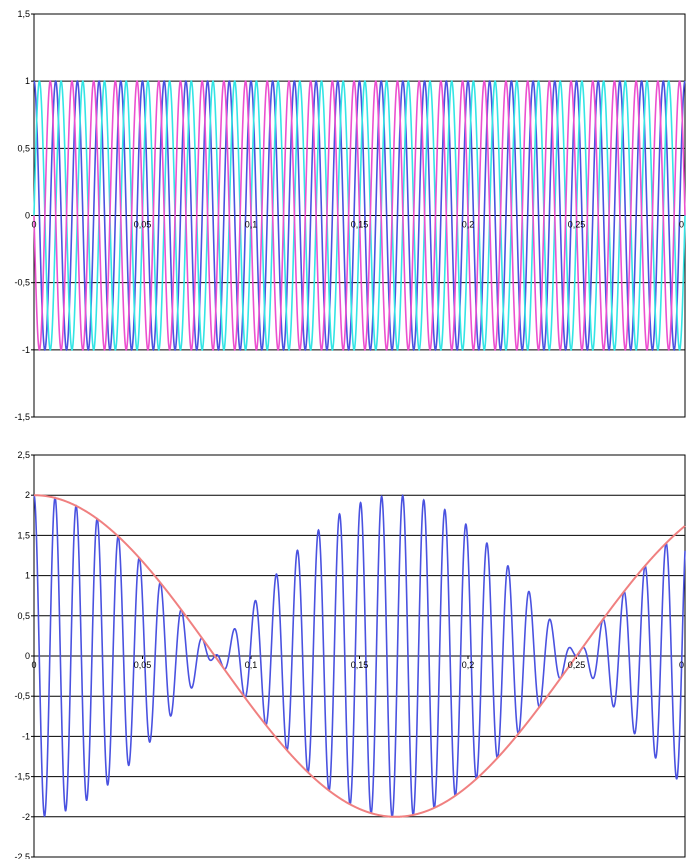 This screenshot has height=859, width=686. I want to click on bottom-y-tick-label: -1, so click(26, 736).